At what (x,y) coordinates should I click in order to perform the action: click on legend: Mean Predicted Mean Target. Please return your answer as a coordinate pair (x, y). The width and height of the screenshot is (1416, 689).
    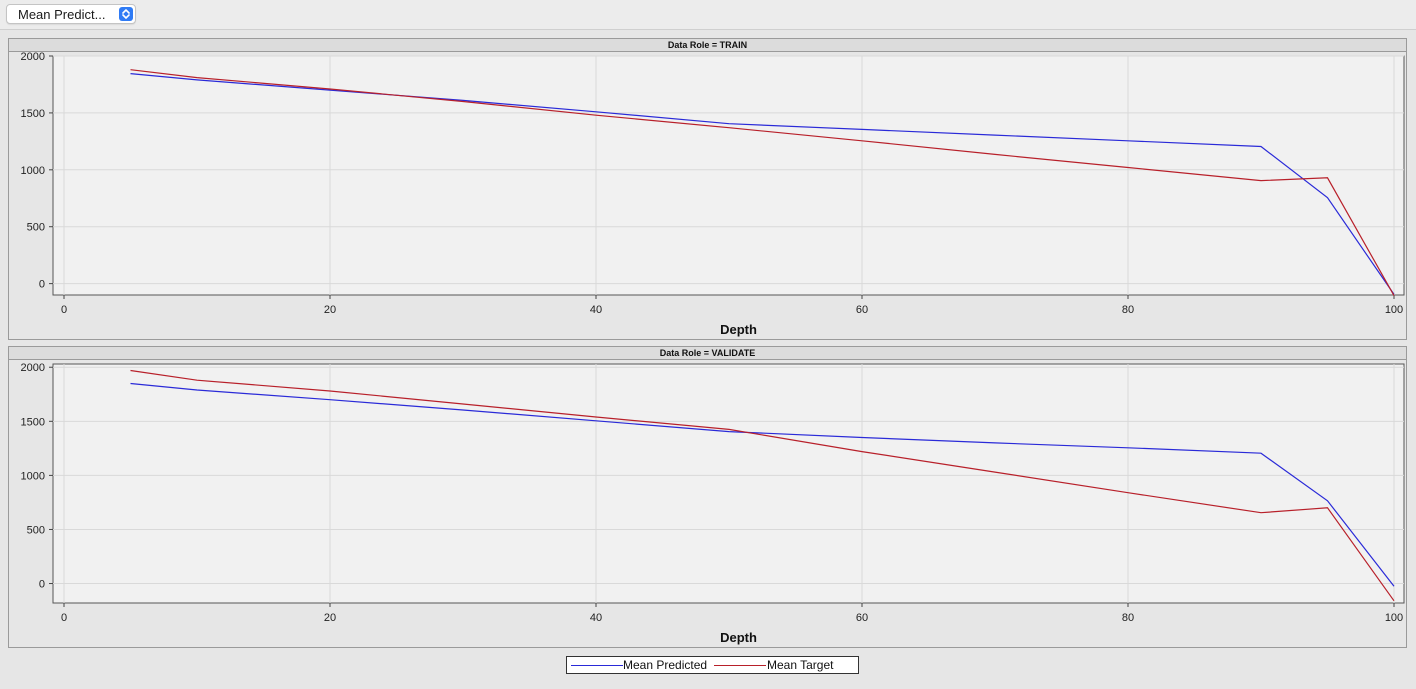
    Looking at the image, I should click on (712, 665).